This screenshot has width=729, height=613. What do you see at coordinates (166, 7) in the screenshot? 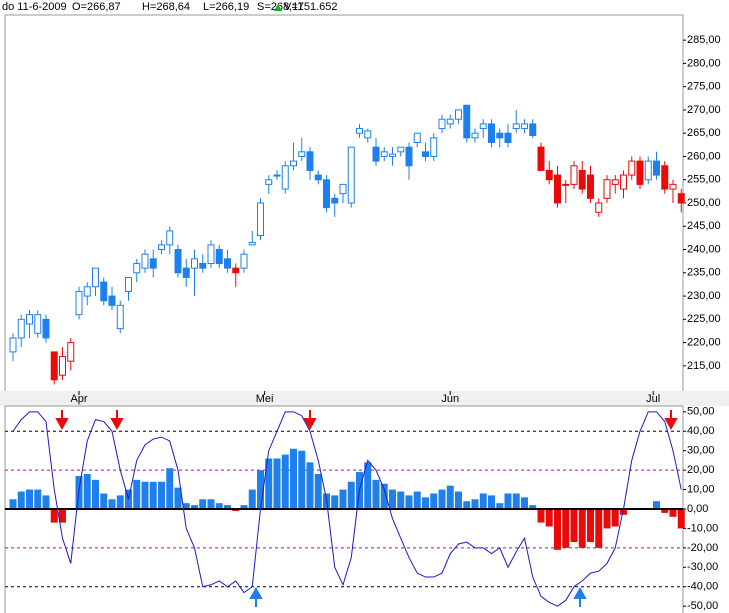
I see `header-high: H=268,64` at bounding box center [166, 7].